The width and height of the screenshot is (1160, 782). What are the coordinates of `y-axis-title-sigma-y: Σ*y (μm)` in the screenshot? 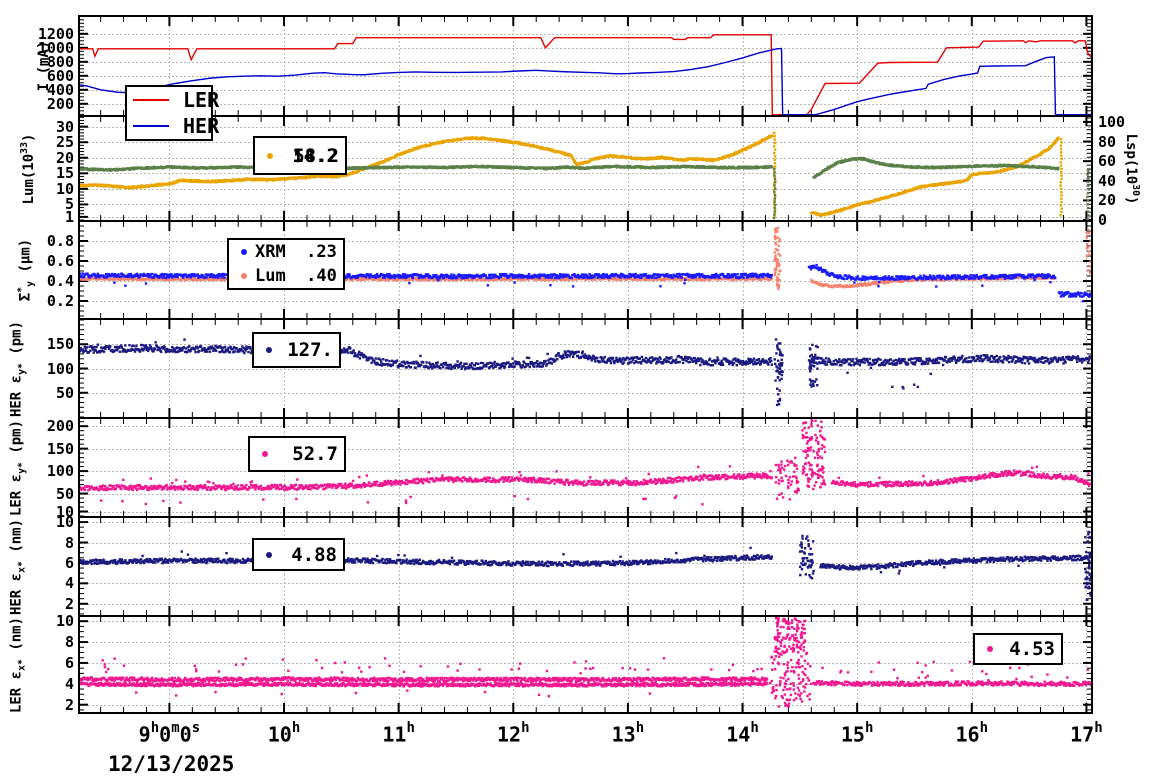 It's located at (26, 270).